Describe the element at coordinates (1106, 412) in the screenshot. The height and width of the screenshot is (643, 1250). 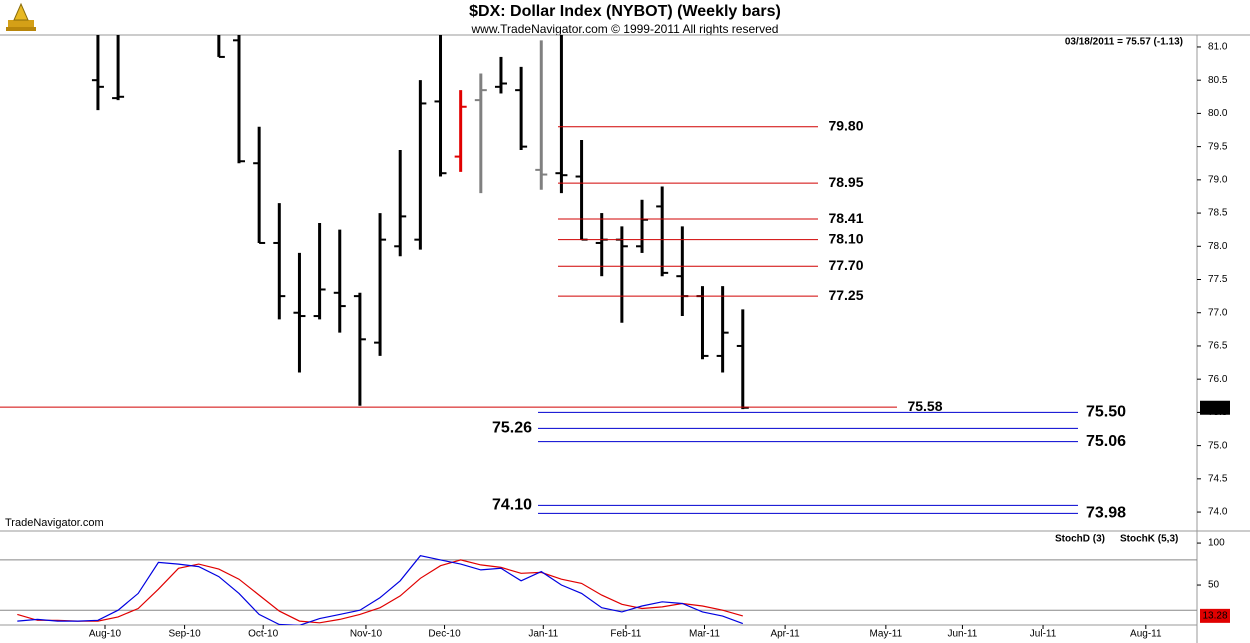
I see `level-label: 75.50` at that location.